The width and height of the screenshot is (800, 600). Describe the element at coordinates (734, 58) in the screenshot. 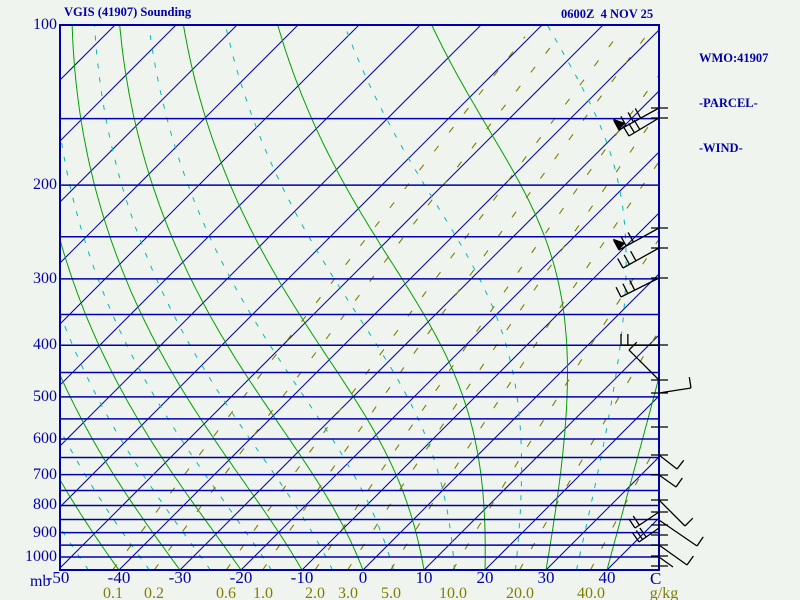

I see `station-id: WMO:41907` at that location.